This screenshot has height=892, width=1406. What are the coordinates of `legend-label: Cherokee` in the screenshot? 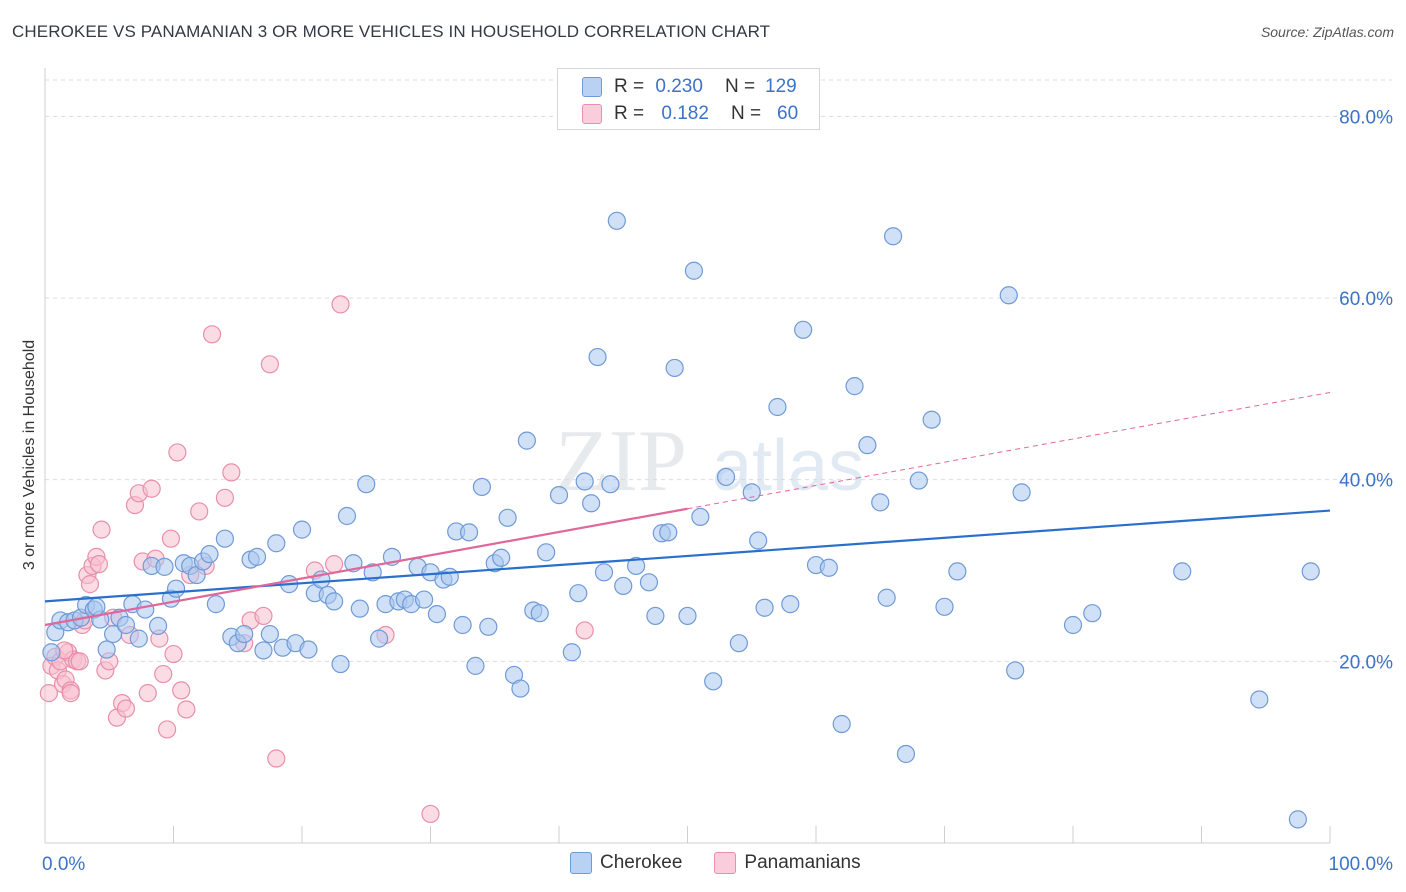 It's located at (641, 862).